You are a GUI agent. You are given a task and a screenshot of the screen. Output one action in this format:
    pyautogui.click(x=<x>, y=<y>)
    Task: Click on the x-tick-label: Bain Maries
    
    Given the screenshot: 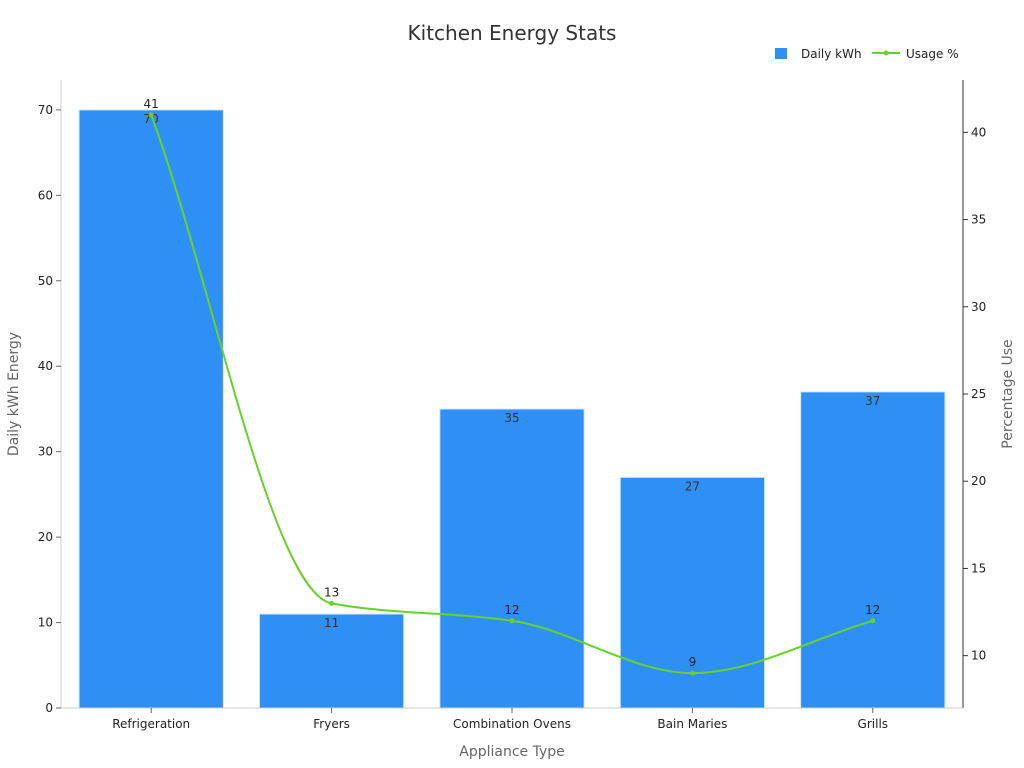 What is the action you would take?
    pyautogui.click(x=692, y=724)
    